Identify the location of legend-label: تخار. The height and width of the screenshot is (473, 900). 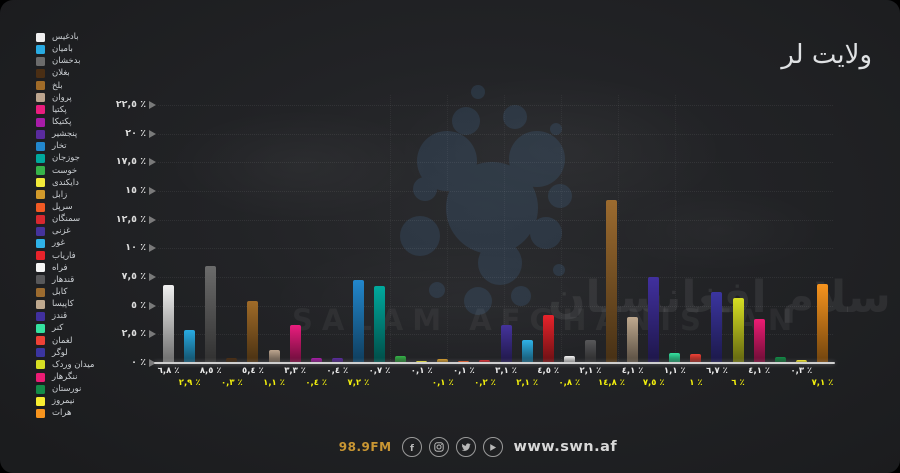
(59, 146).